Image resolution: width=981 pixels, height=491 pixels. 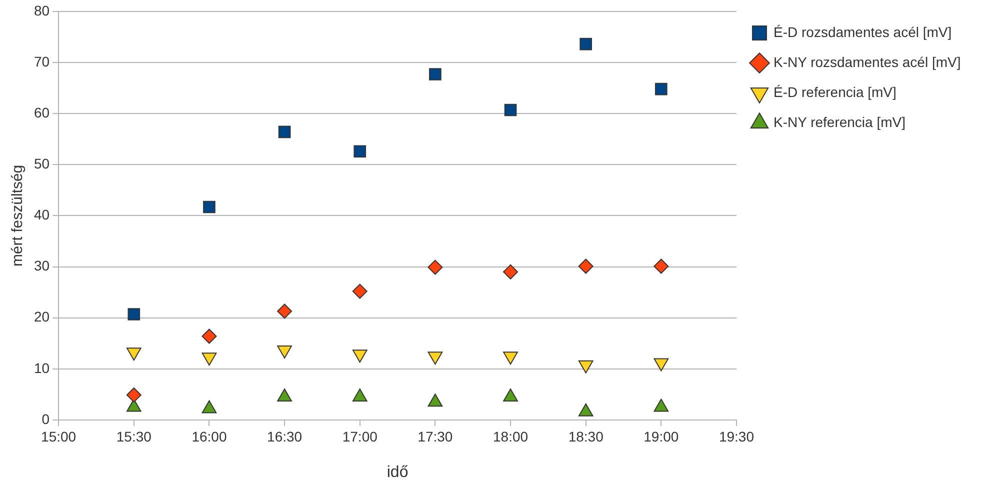 What do you see at coordinates (360, 436) in the screenshot?
I see `x-tick-label: 17:00` at bounding box center [360, 436].